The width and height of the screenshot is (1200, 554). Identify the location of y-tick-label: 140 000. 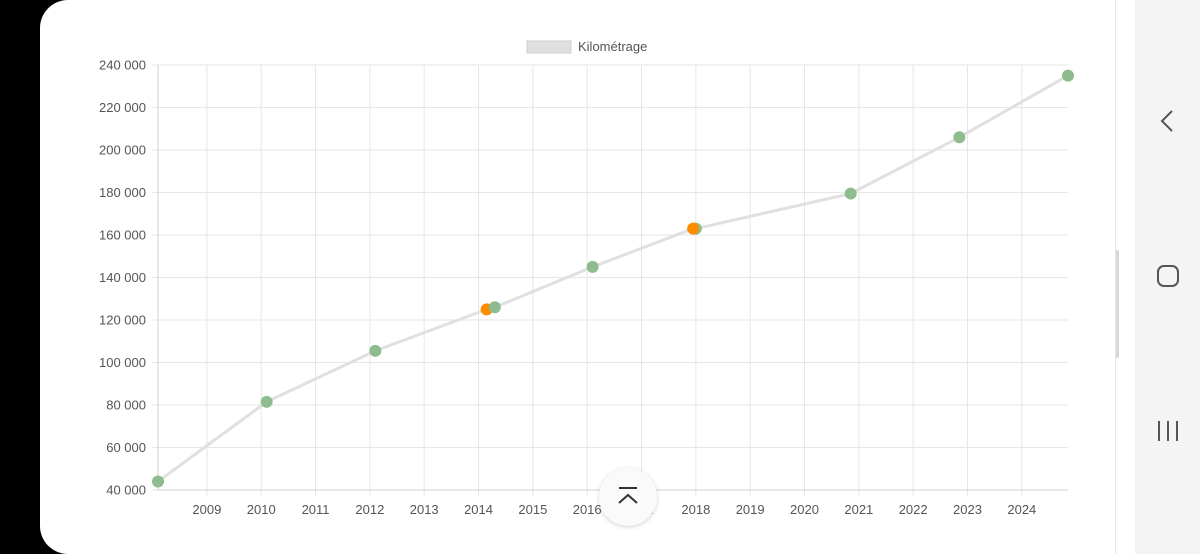
(122, 277).